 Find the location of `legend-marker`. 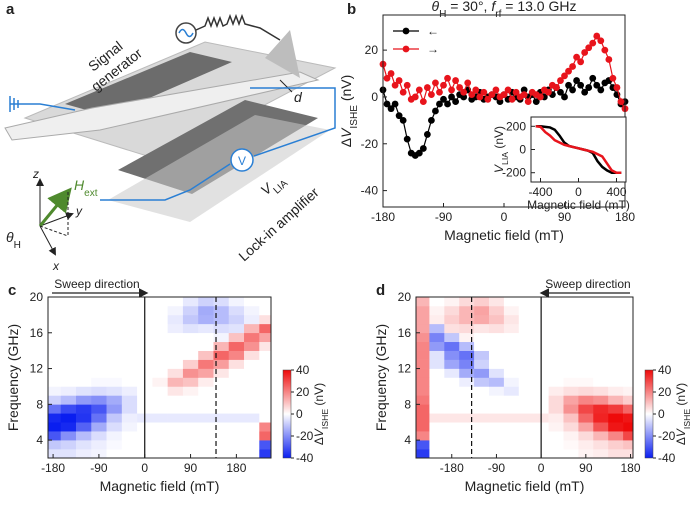

legend-marker is located at coordinates (406, 49).